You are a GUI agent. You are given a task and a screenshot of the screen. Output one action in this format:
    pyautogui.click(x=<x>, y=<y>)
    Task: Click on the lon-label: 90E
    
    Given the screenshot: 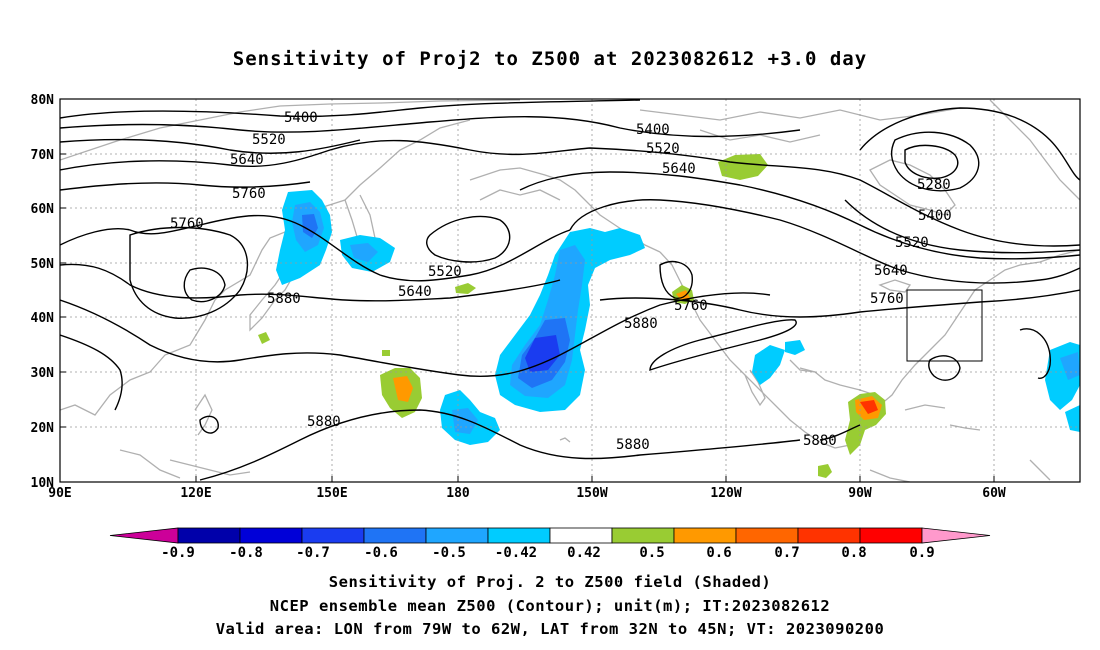 What is the action you would take?
    pyautogui.click(x=59, y=493)
    